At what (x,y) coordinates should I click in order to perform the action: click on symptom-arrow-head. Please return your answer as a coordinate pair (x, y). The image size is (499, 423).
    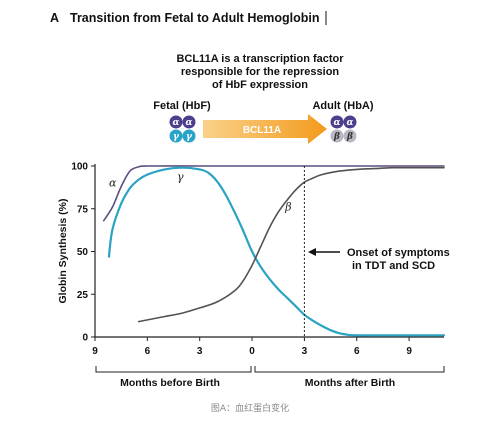
    Looking at the image, I should click on (312, 252).